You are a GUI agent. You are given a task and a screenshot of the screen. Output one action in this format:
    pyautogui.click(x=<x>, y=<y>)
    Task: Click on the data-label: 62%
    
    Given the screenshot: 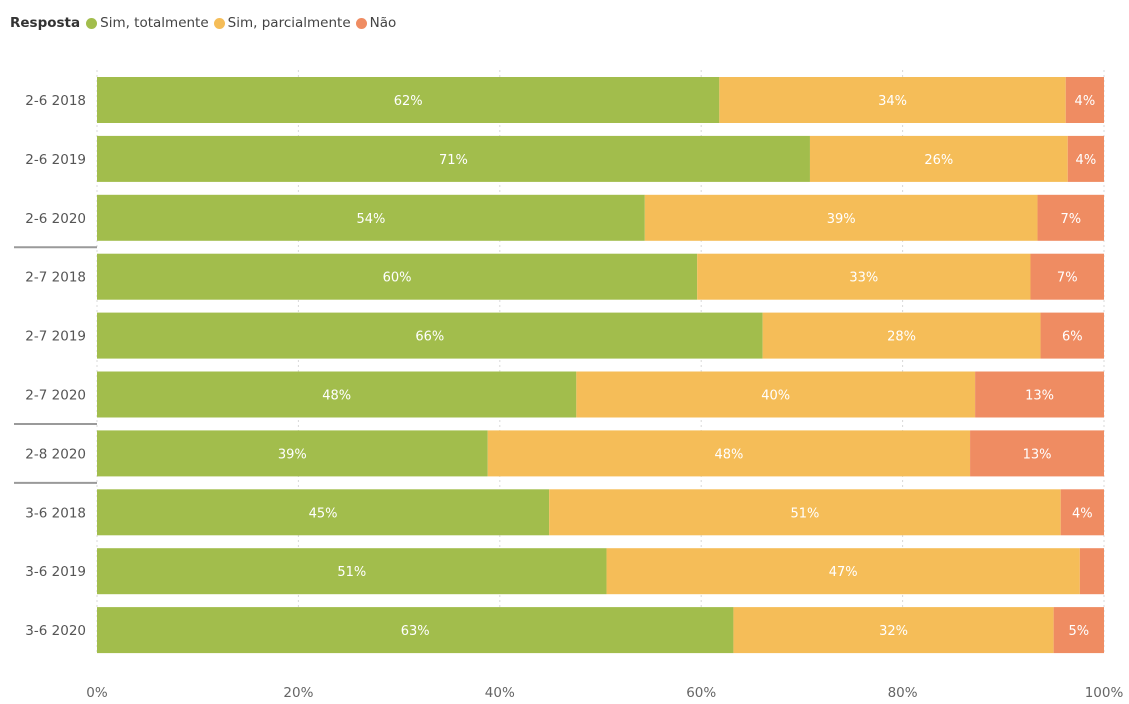 What is the action you would take?
    pyautogui.click(x=408, y=101)
    